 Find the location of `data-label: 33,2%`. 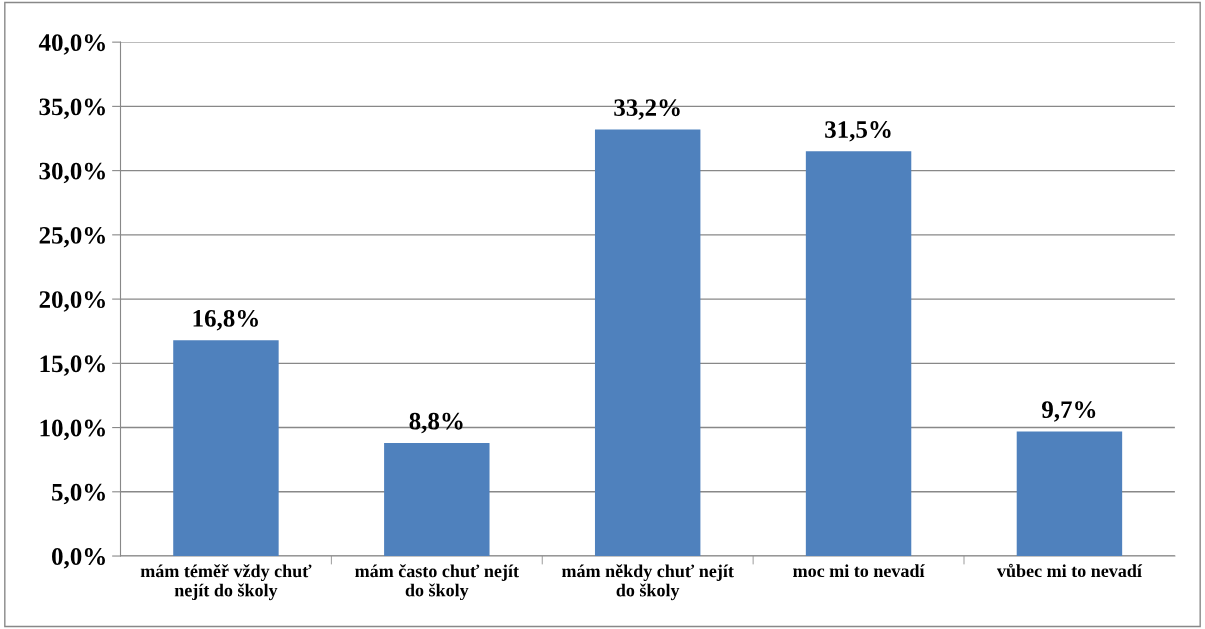

data-label: 33,2% is located at coordinates (647, 109).